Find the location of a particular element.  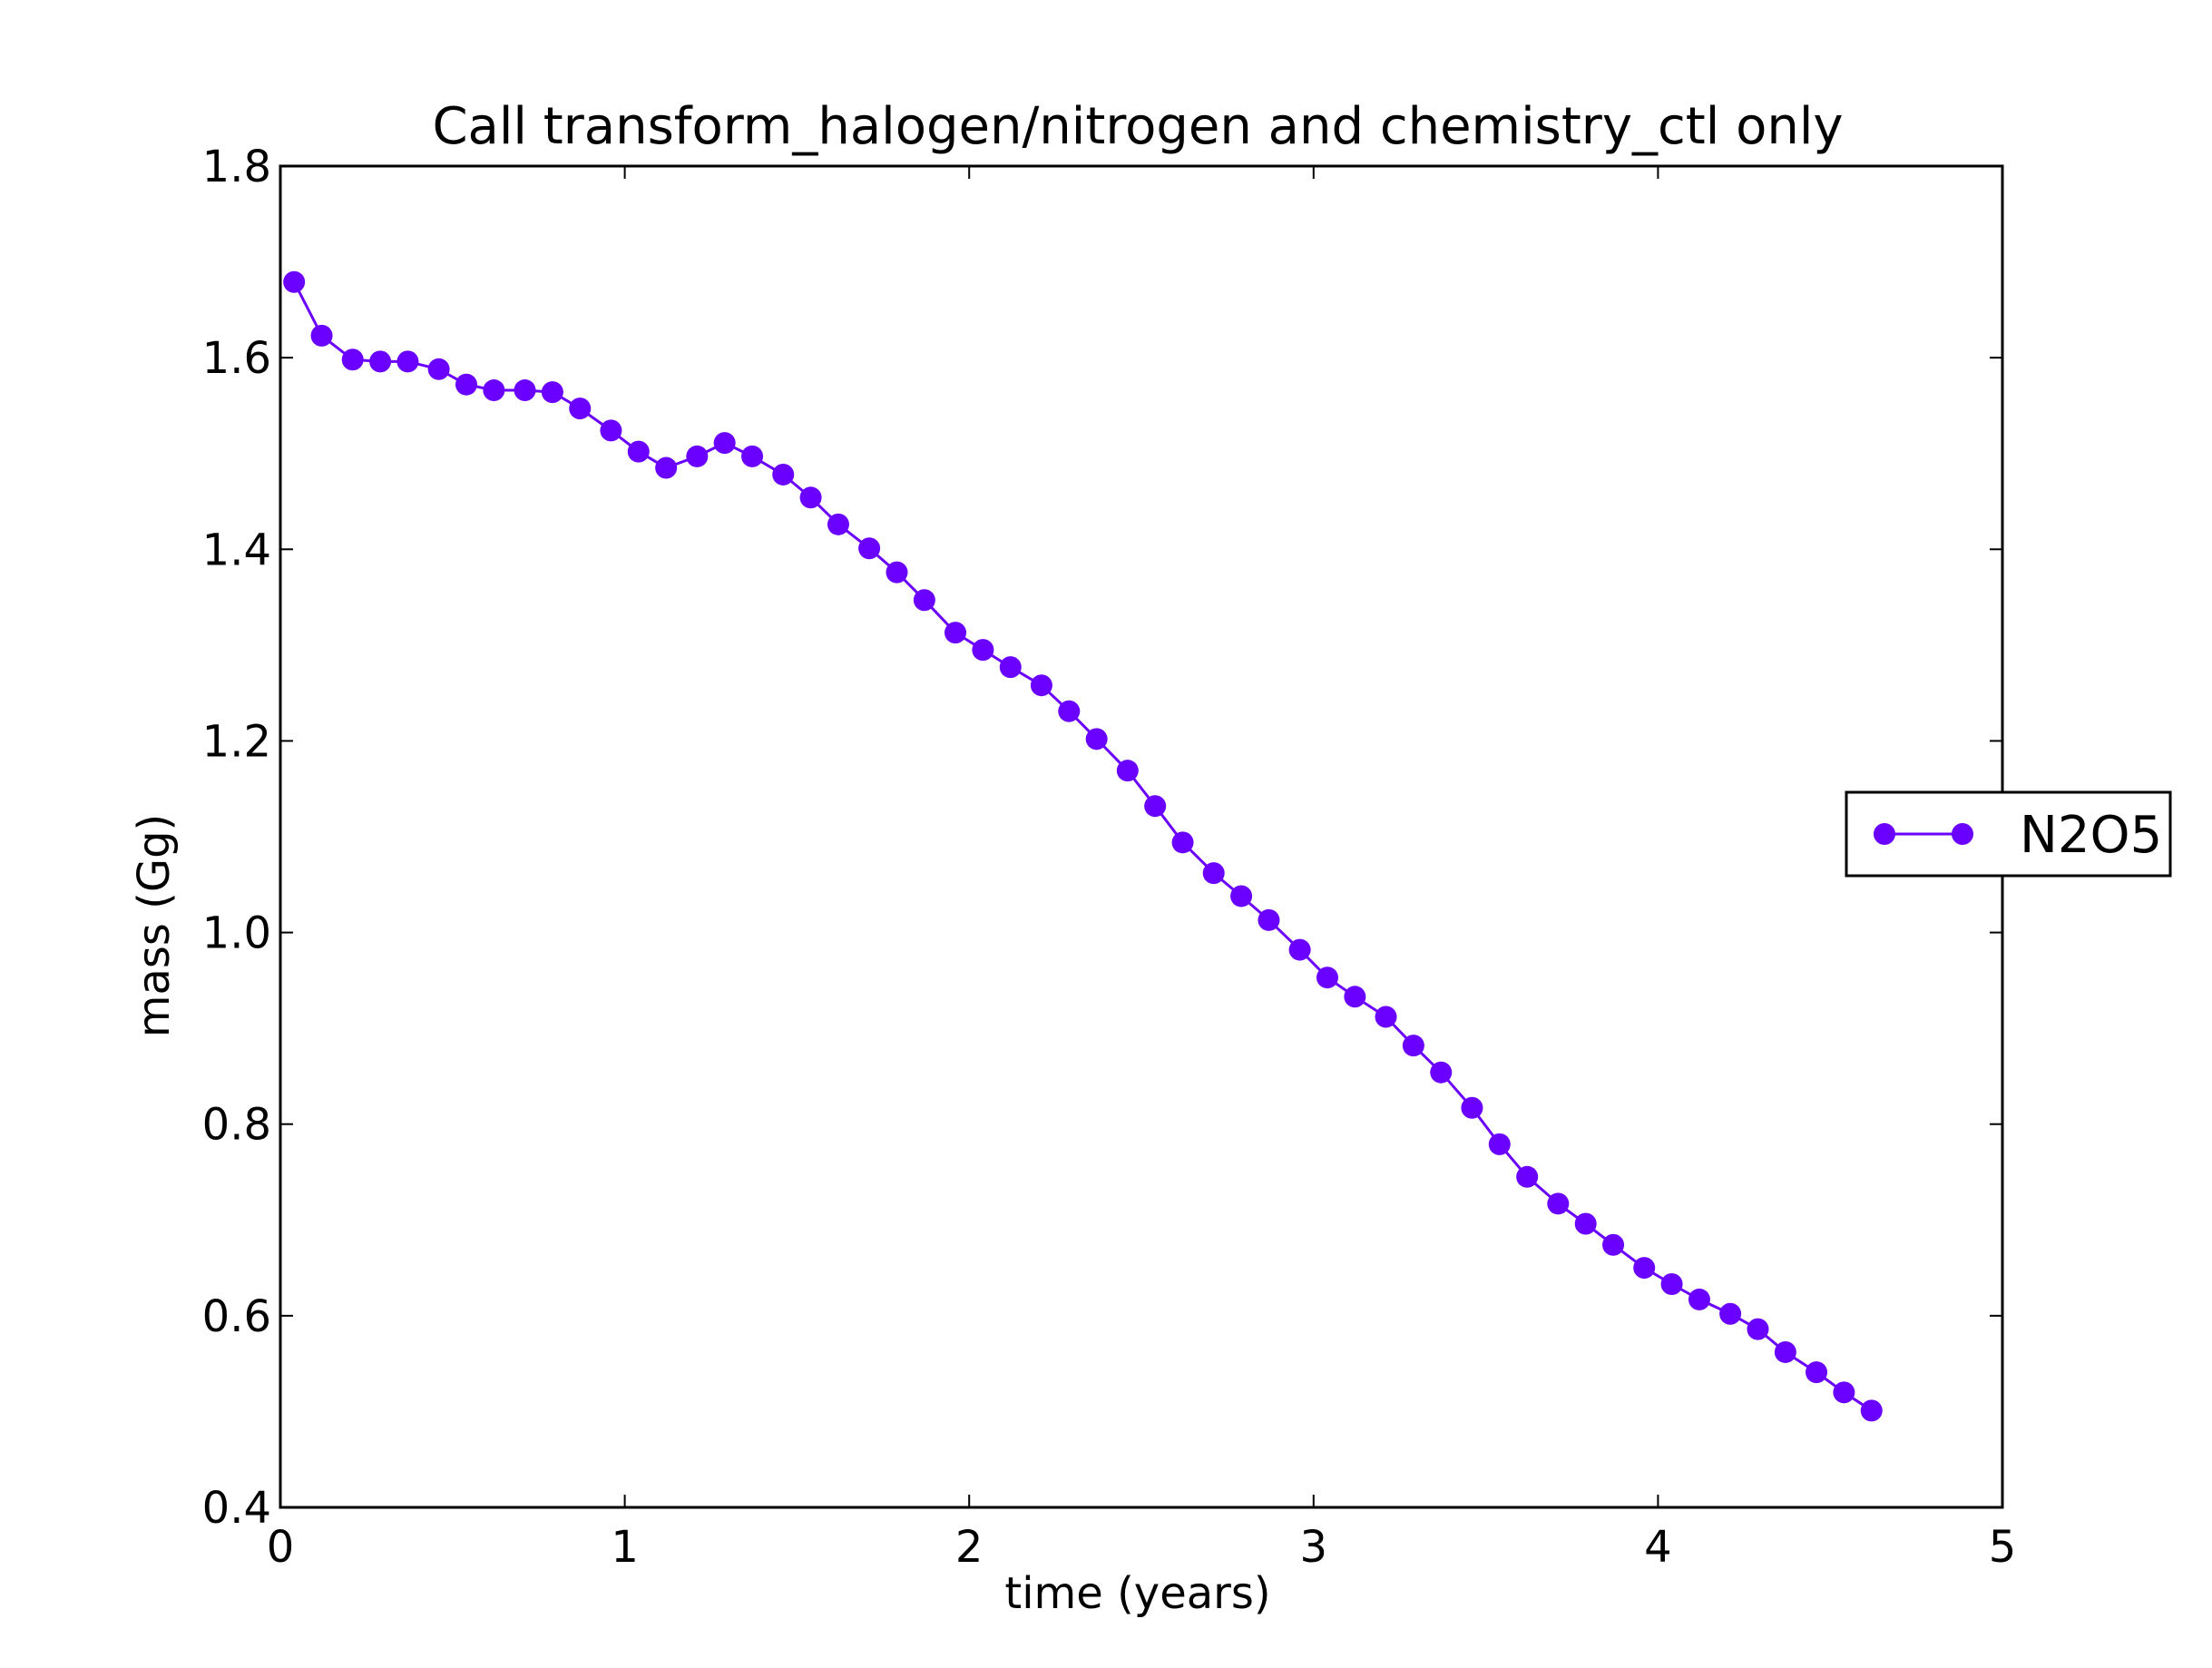

y-tick-label: 1.6 is located at coordinates (236, 358).